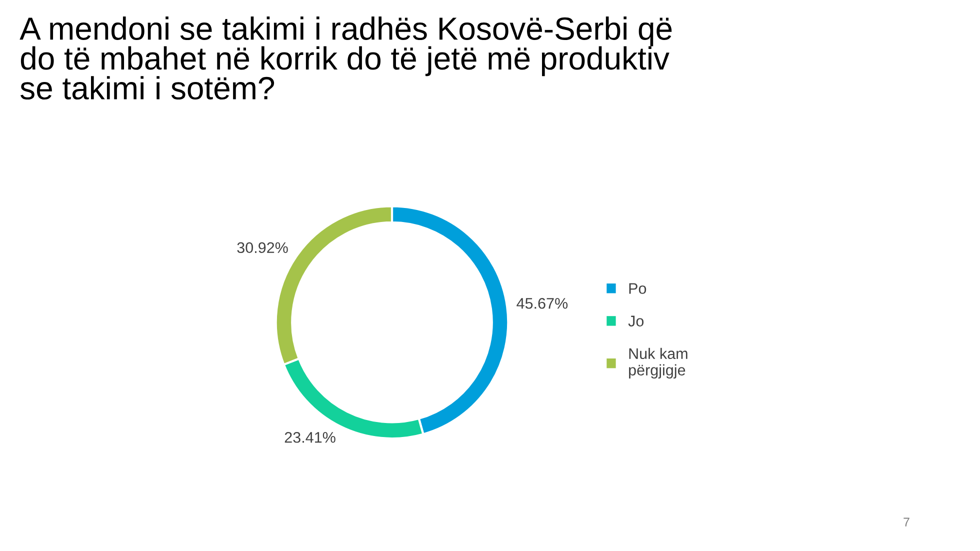 Image resolution: width=980 pixels, height=551 pixels. I want to click on data-label: 30.92%, so click(262, 248).